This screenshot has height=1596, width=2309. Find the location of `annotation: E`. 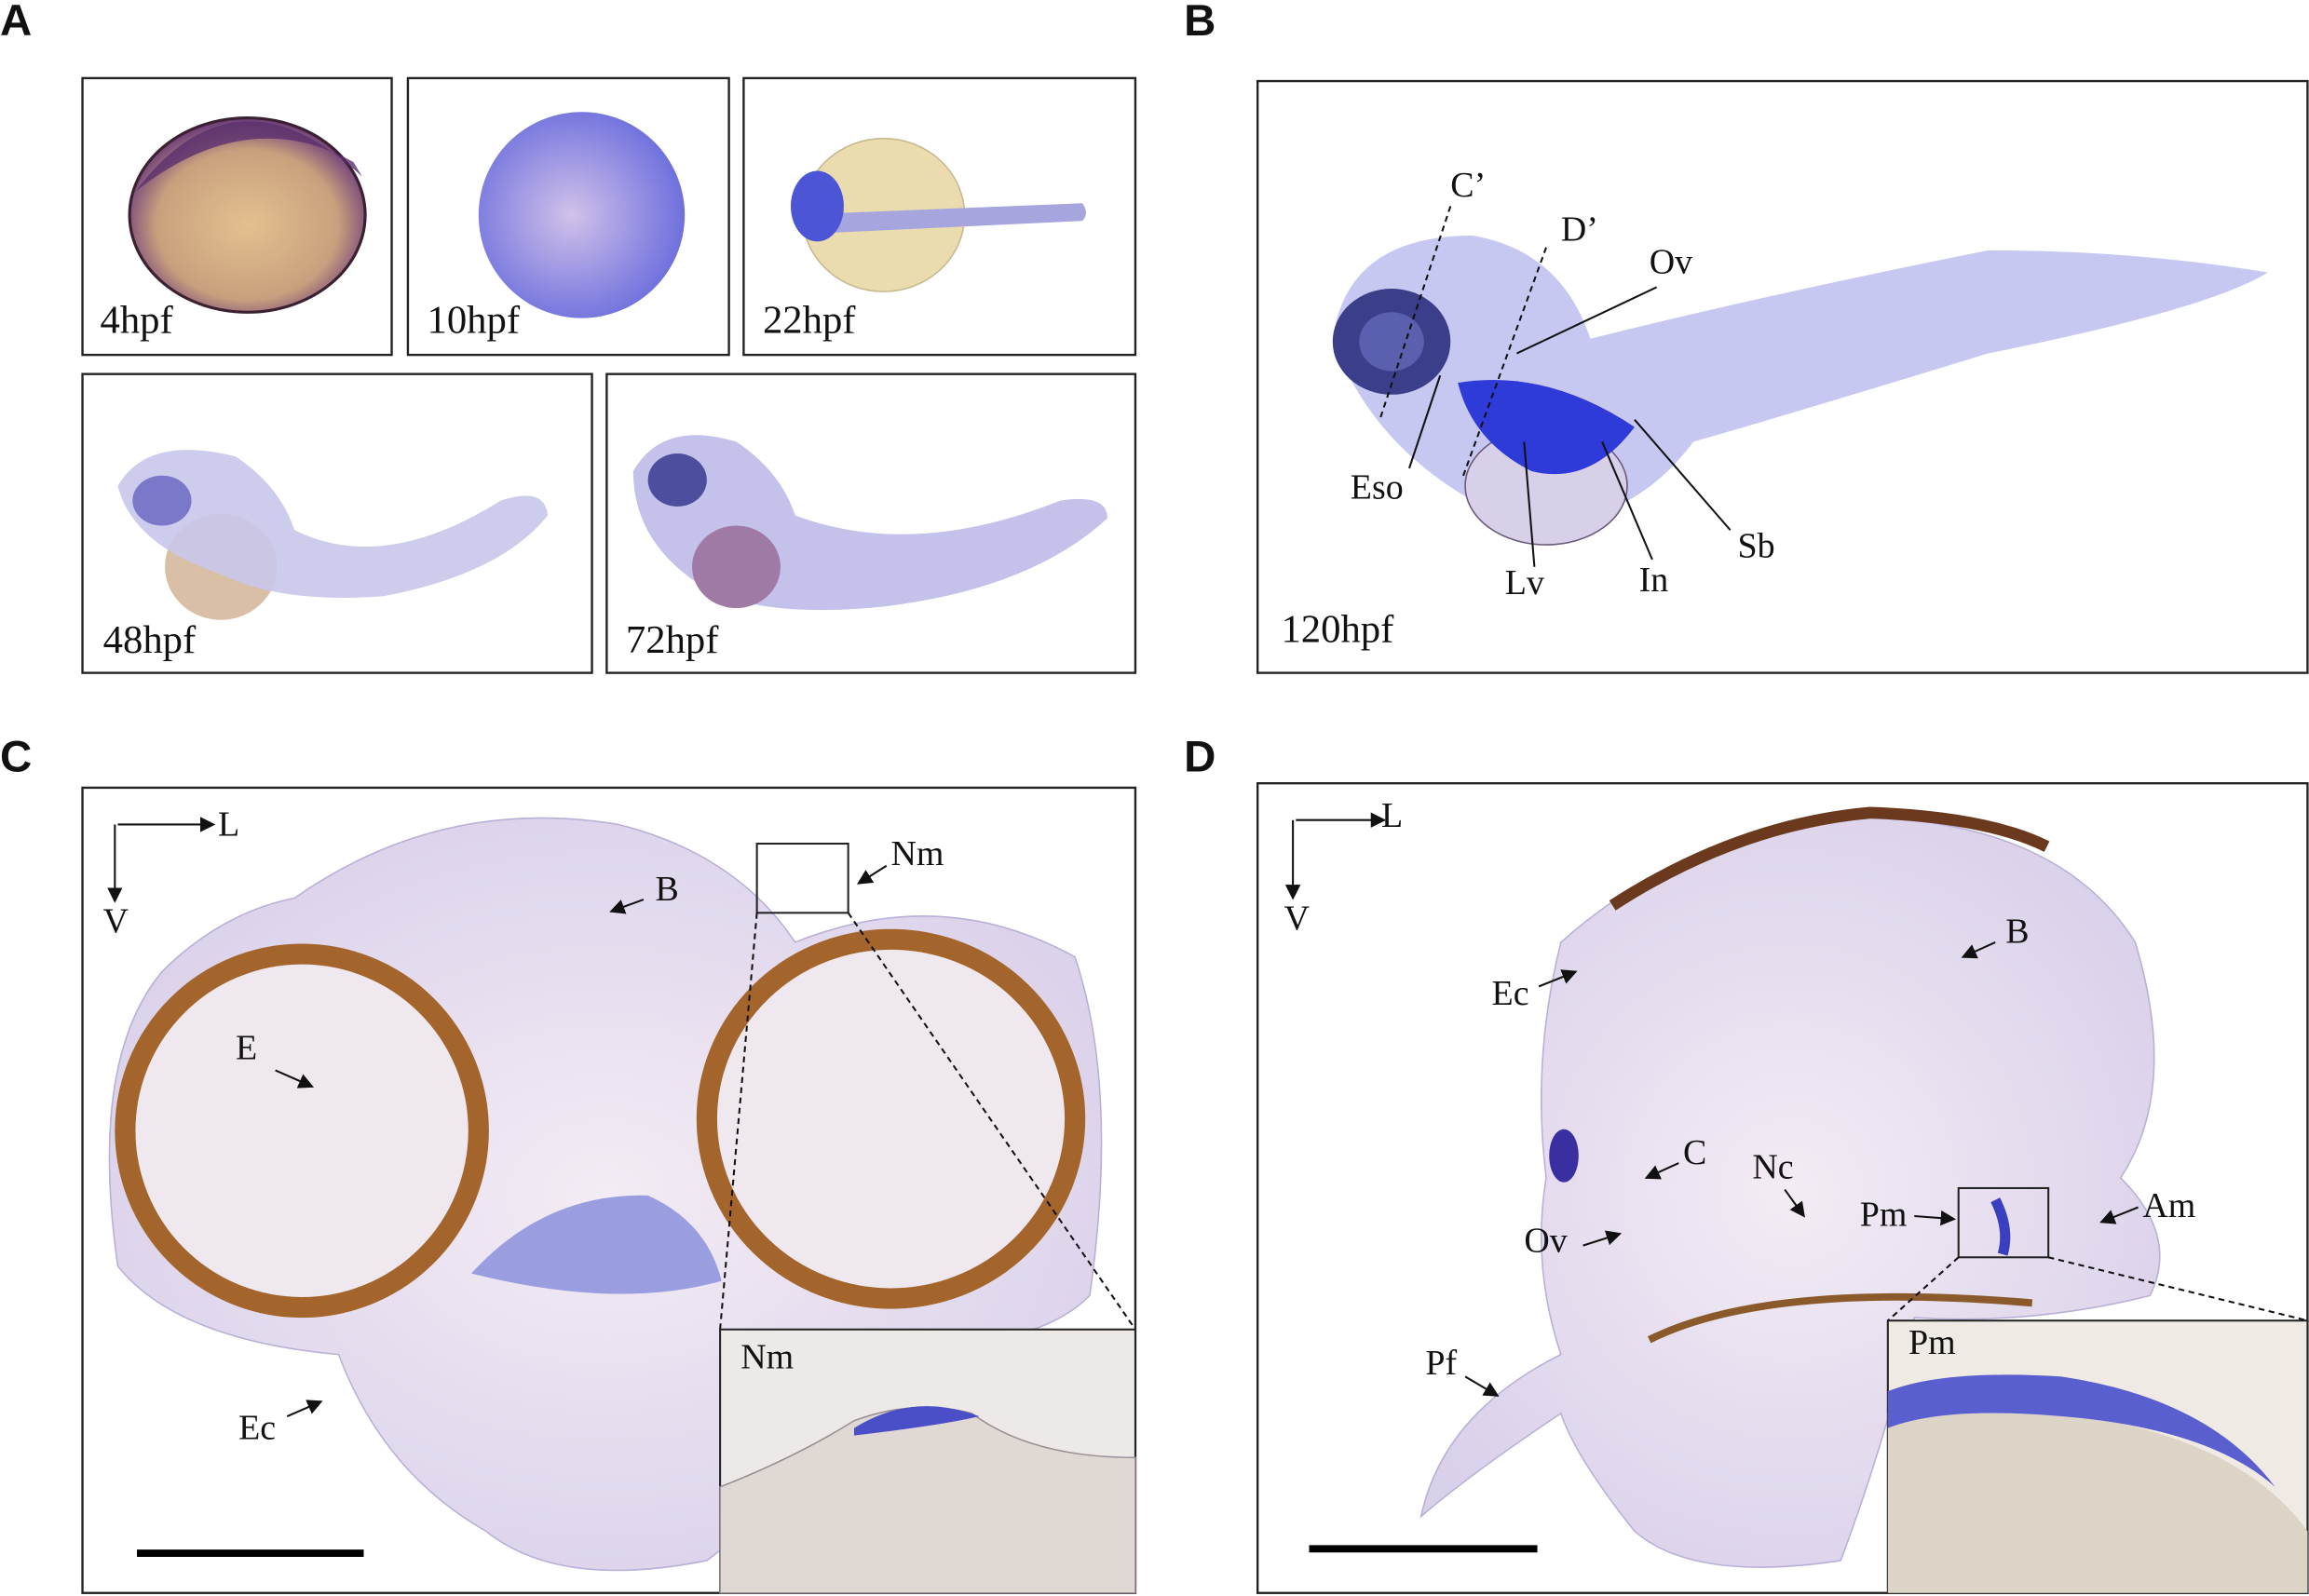

annotation: E is located at coordinates (246, 1048).